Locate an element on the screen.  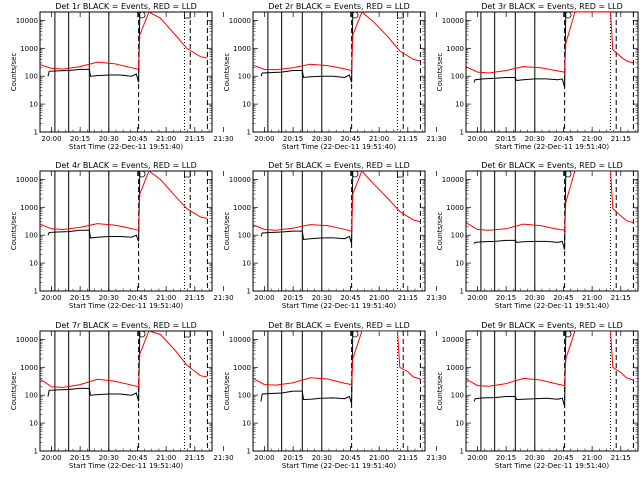
chart-title: Det 6r BLACK = Events, RED = LLD is located at coordinates (552, 165).